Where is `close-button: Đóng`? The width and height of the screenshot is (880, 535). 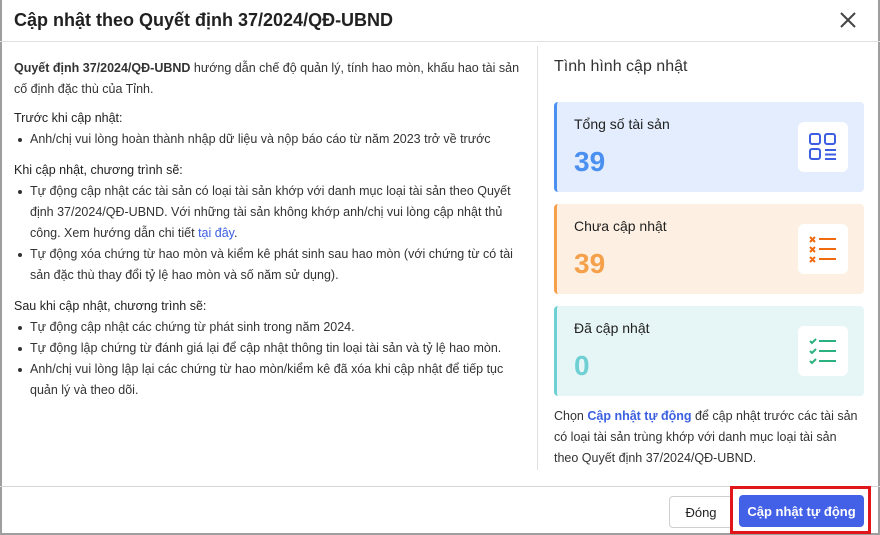
close-button: Đóng is located at coordinates (701, 512).